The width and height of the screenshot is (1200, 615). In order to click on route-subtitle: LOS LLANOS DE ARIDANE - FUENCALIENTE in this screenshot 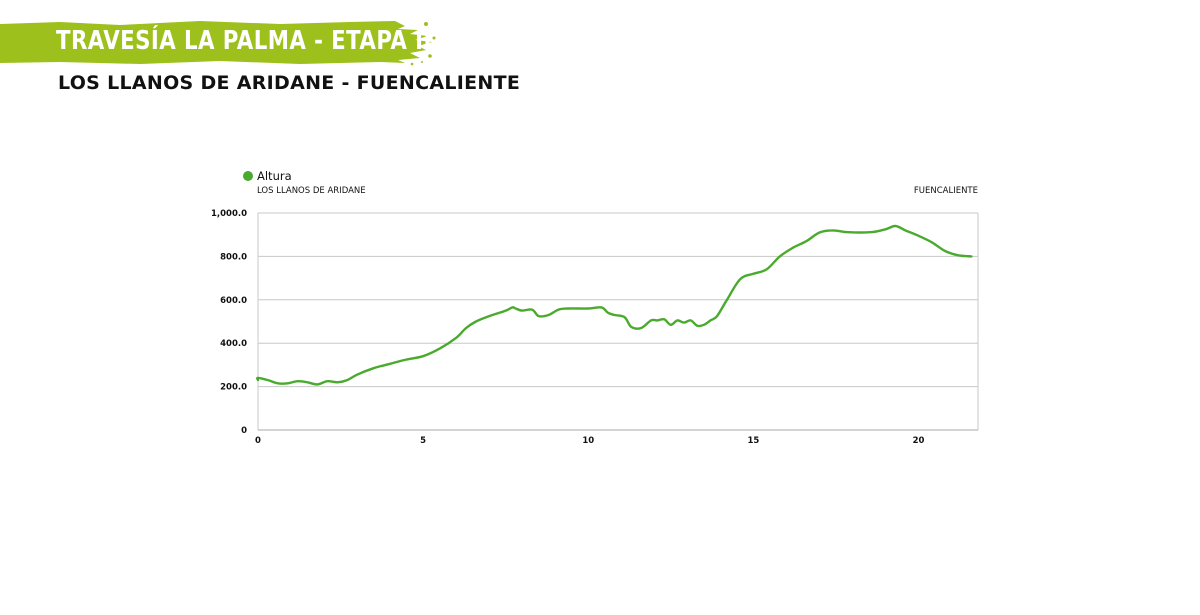, I will do `click(289, 83)`.